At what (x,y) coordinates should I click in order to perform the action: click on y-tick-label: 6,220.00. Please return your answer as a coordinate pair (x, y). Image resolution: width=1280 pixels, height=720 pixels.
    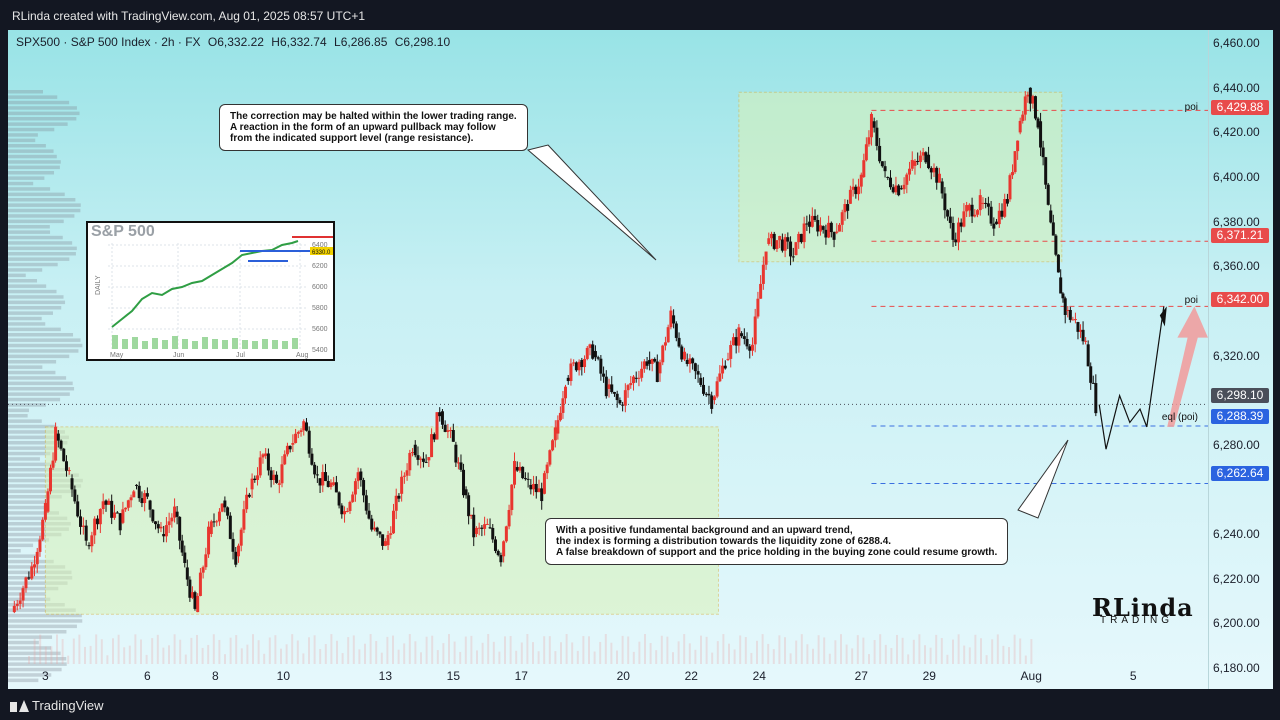
    Looking at the image, I should click on (1236, 578).